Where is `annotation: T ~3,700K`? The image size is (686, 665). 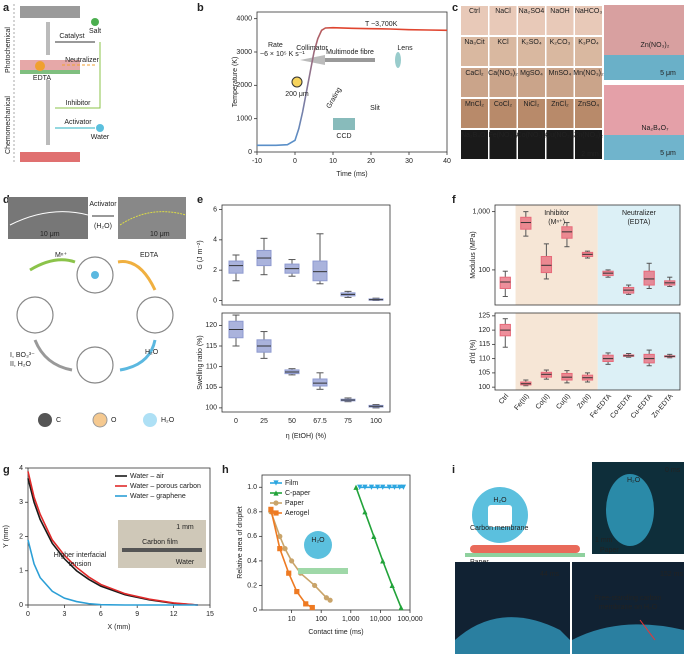 annotation: T ~3,700K is located at coordinates (381, 24).